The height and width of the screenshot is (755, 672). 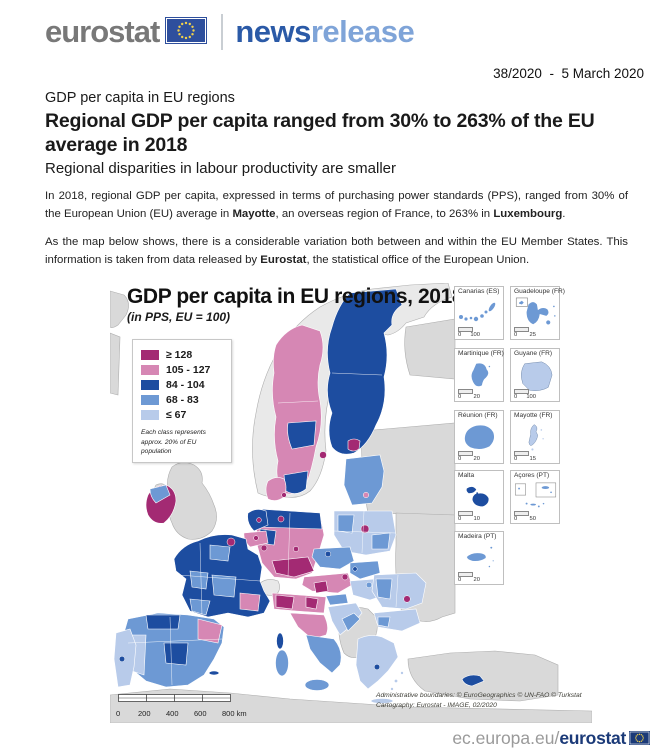 I want to click on scalebar-graphic, so click(x=174, y=698).